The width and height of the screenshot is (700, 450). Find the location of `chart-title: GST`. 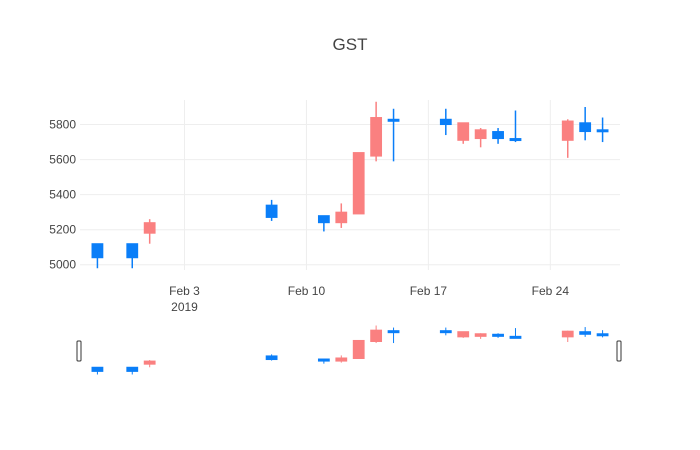

chart-title: GST is located at coordinates (350, 44).